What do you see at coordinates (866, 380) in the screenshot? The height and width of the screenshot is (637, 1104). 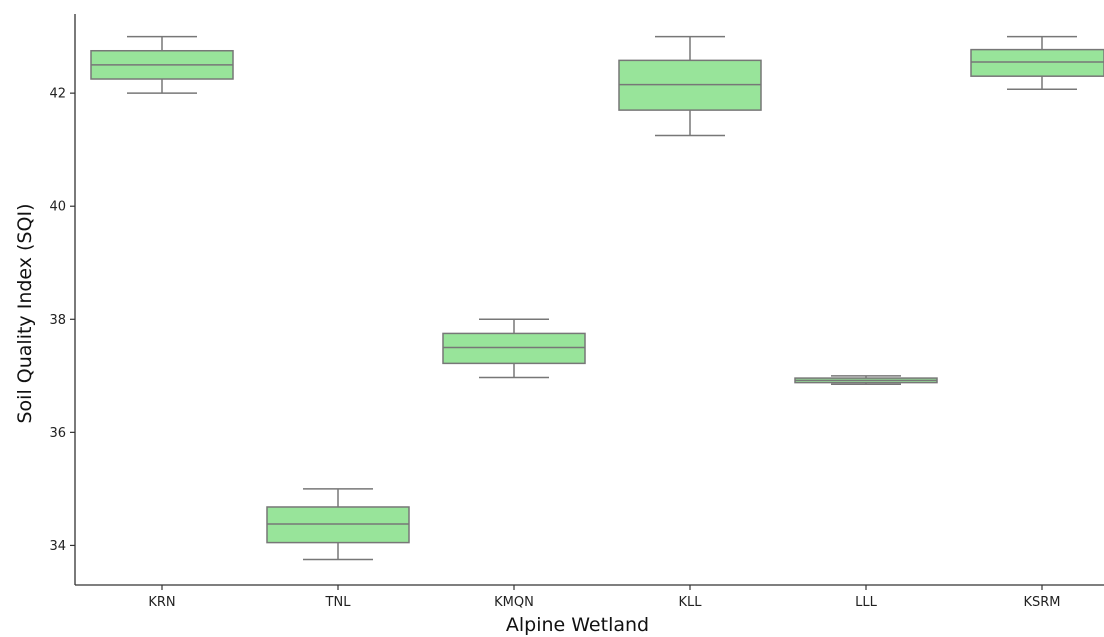 I see `box-lll` at bounding box center [866, 380].